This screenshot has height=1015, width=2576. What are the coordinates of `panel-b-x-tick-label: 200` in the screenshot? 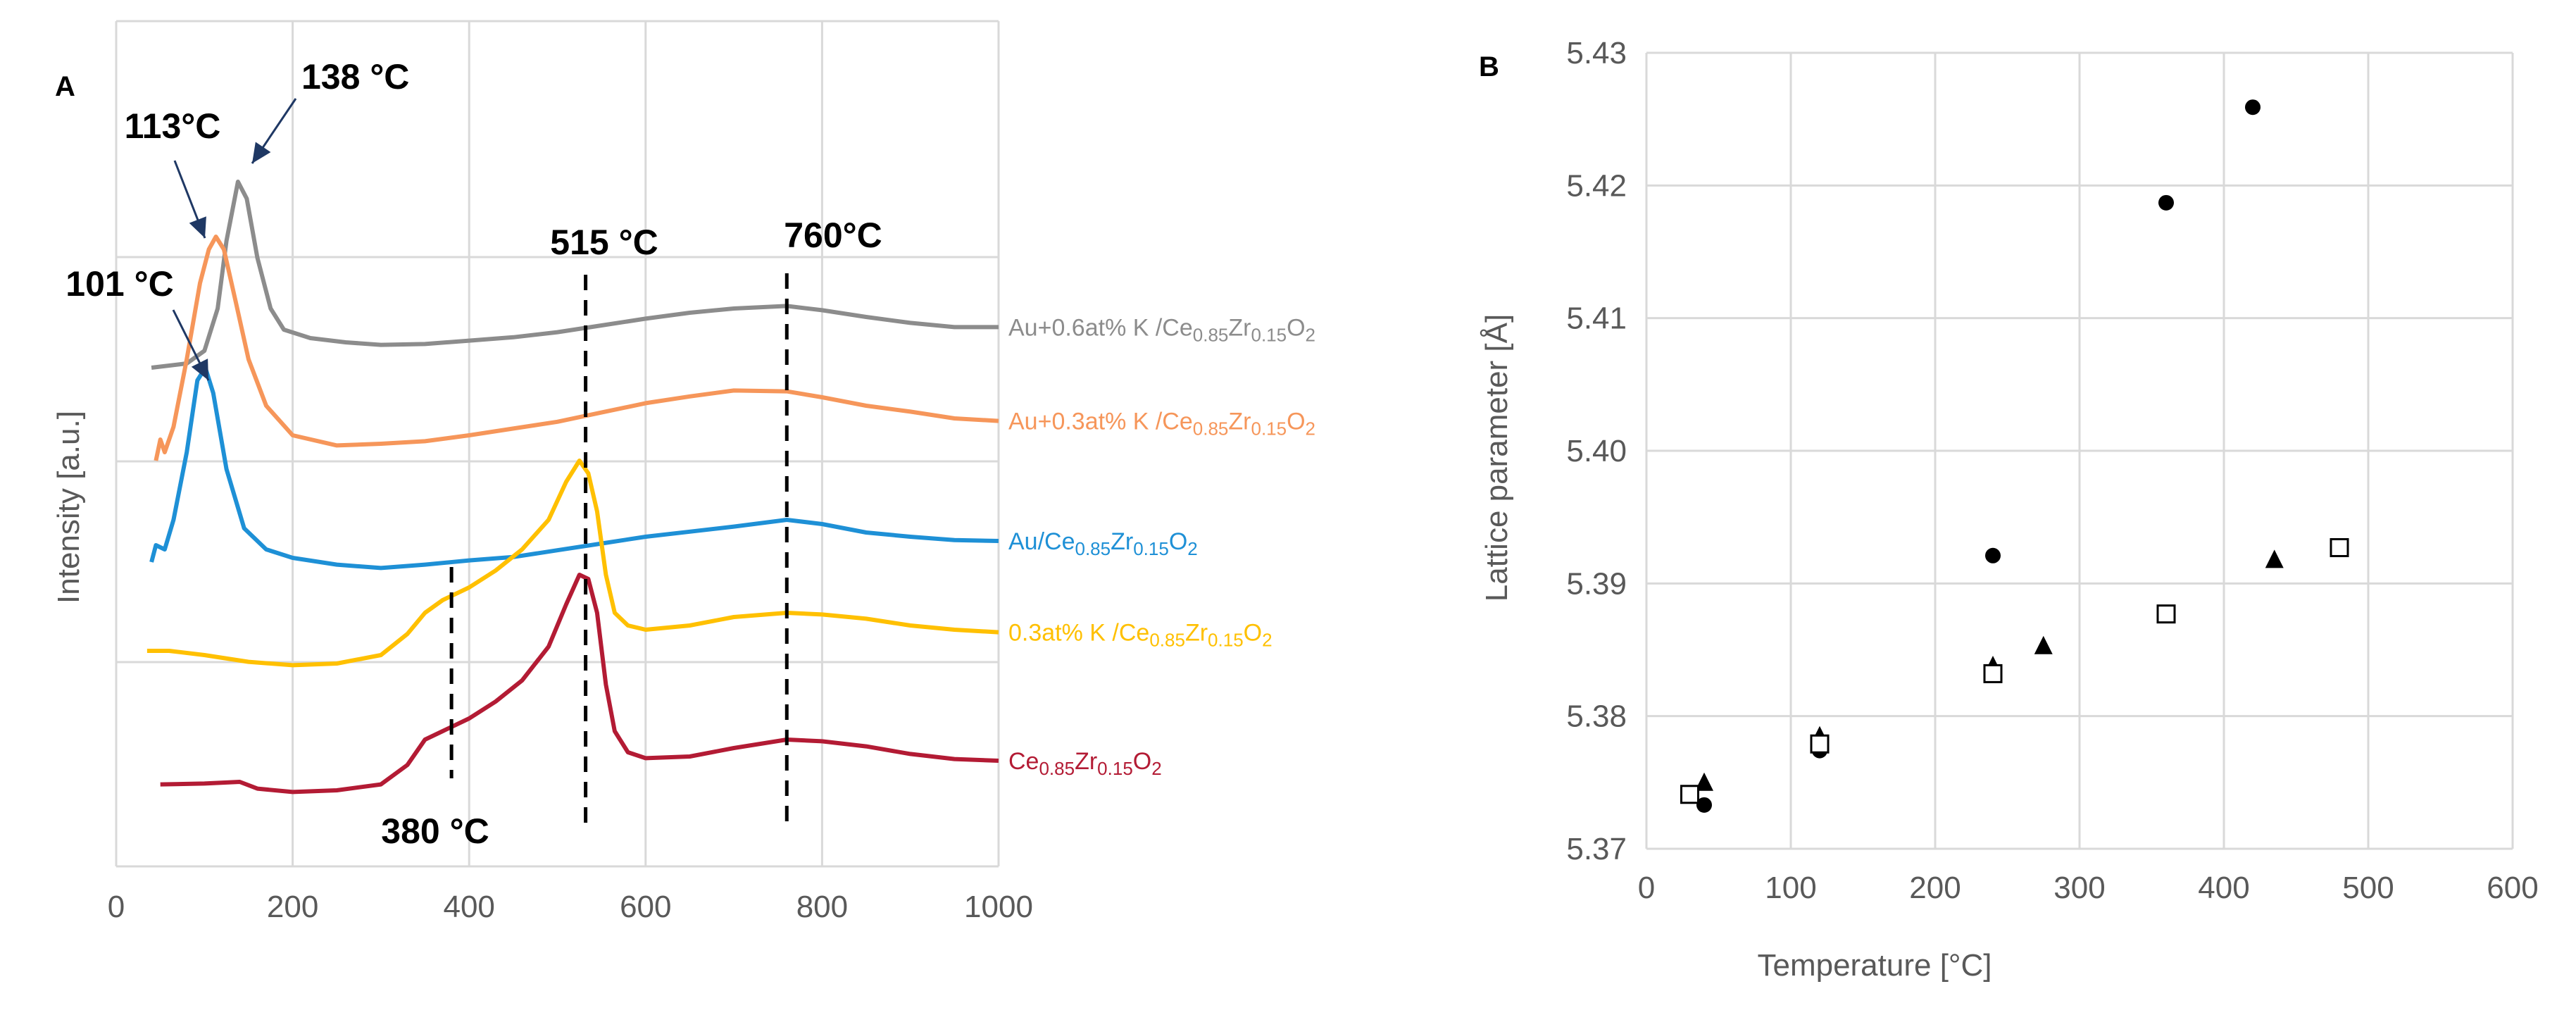 It's located at (1935, 888).